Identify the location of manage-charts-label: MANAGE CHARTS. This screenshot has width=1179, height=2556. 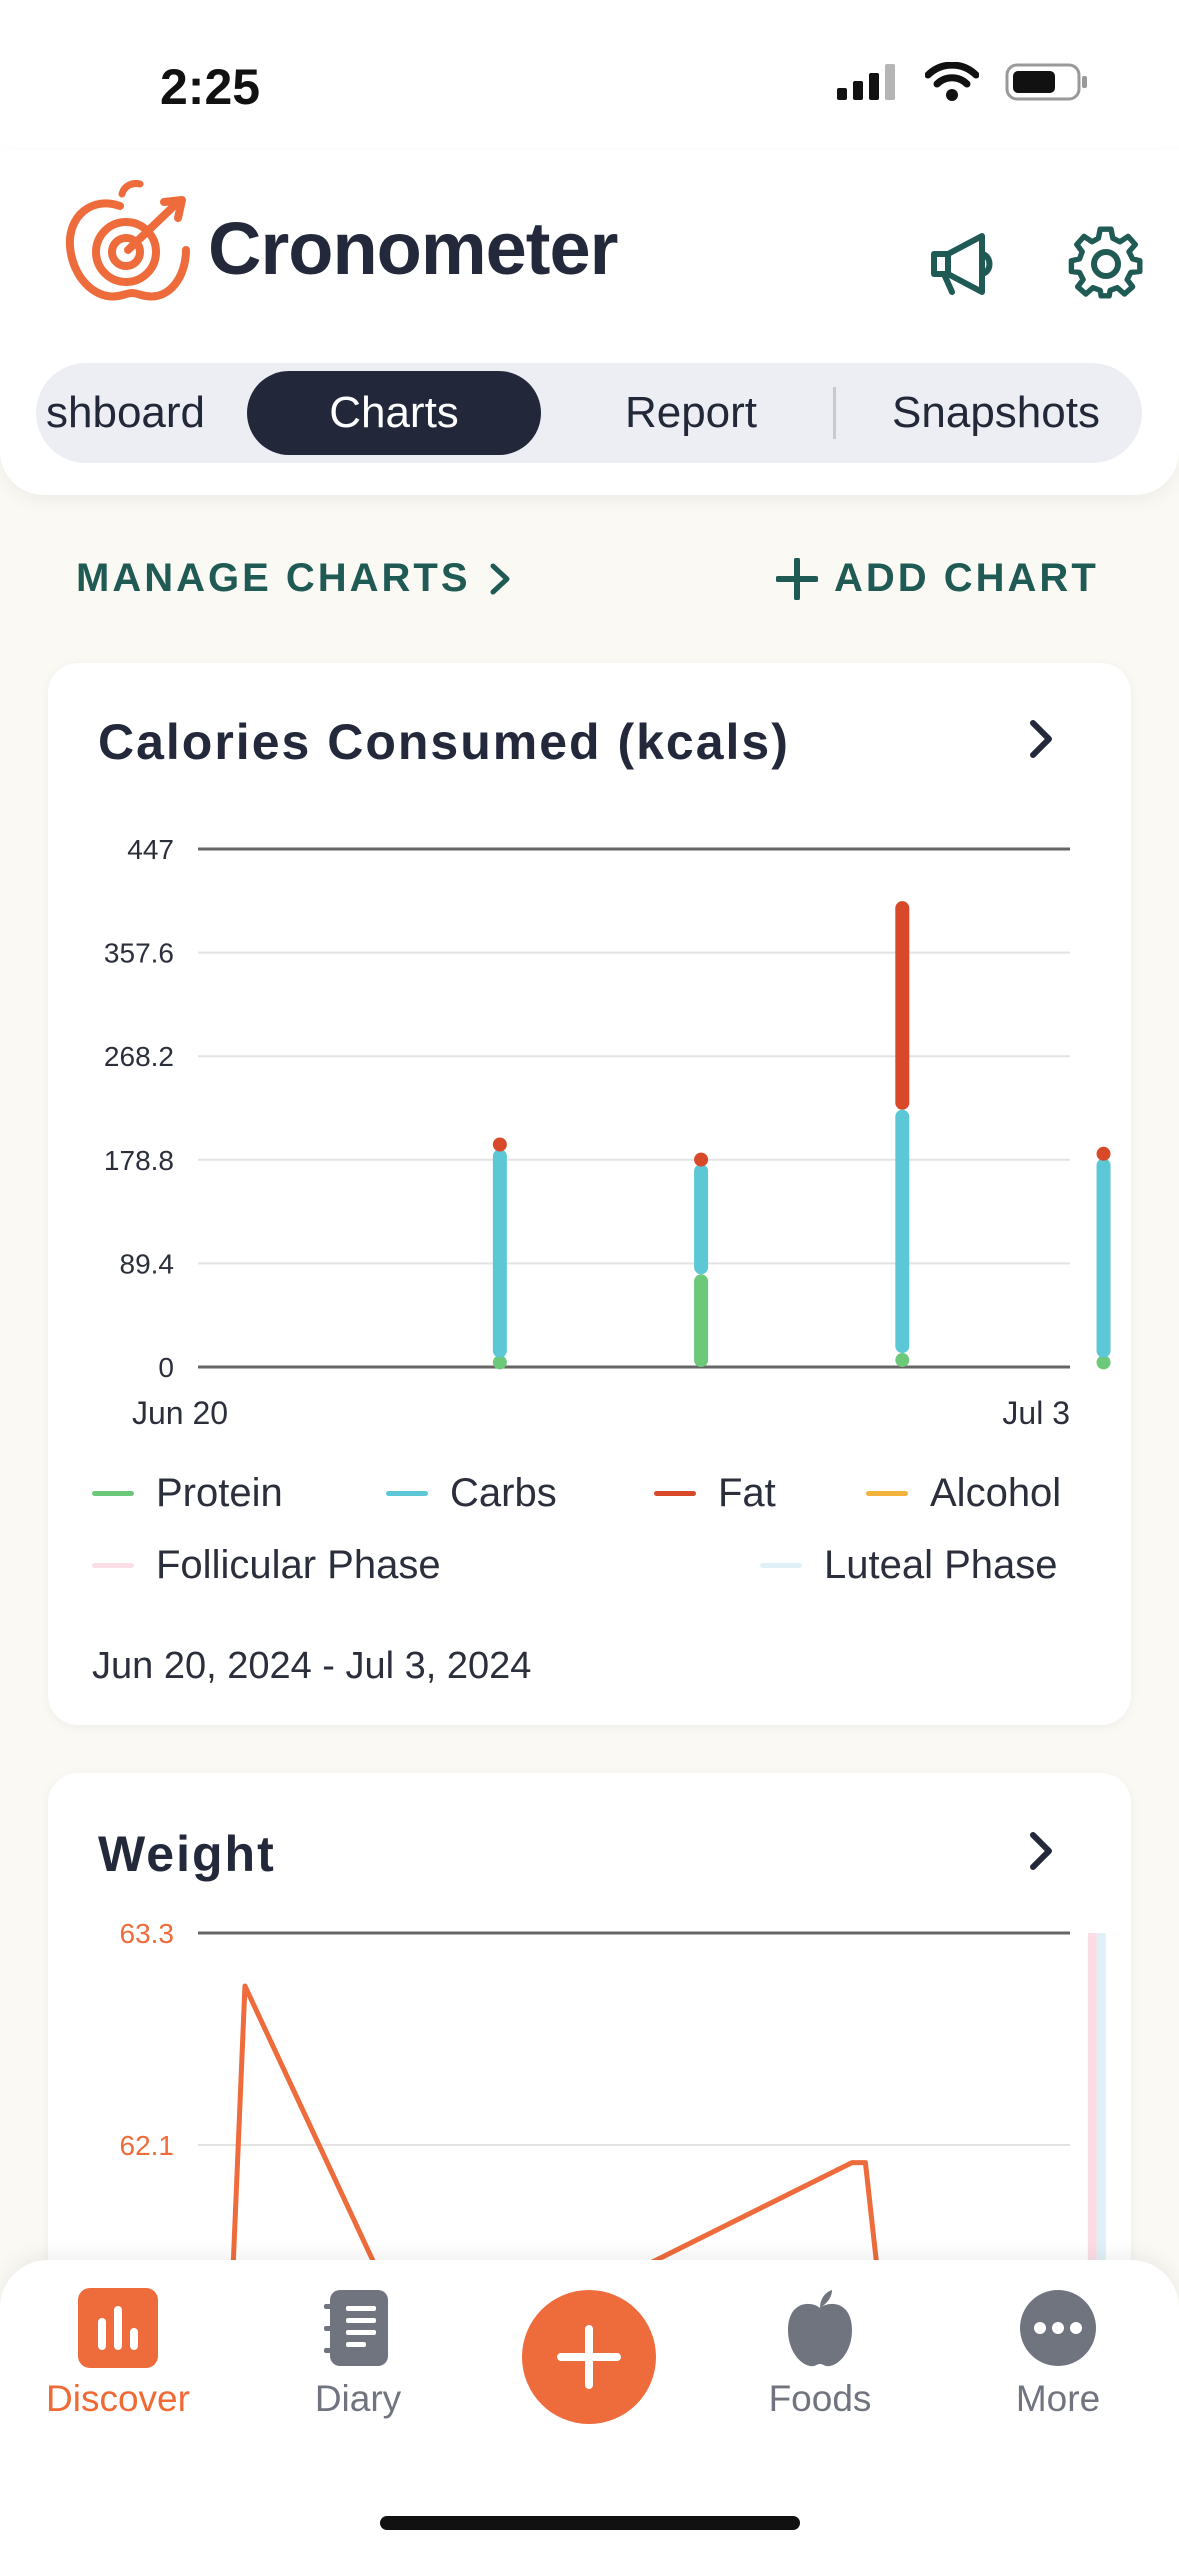
(273, 578).